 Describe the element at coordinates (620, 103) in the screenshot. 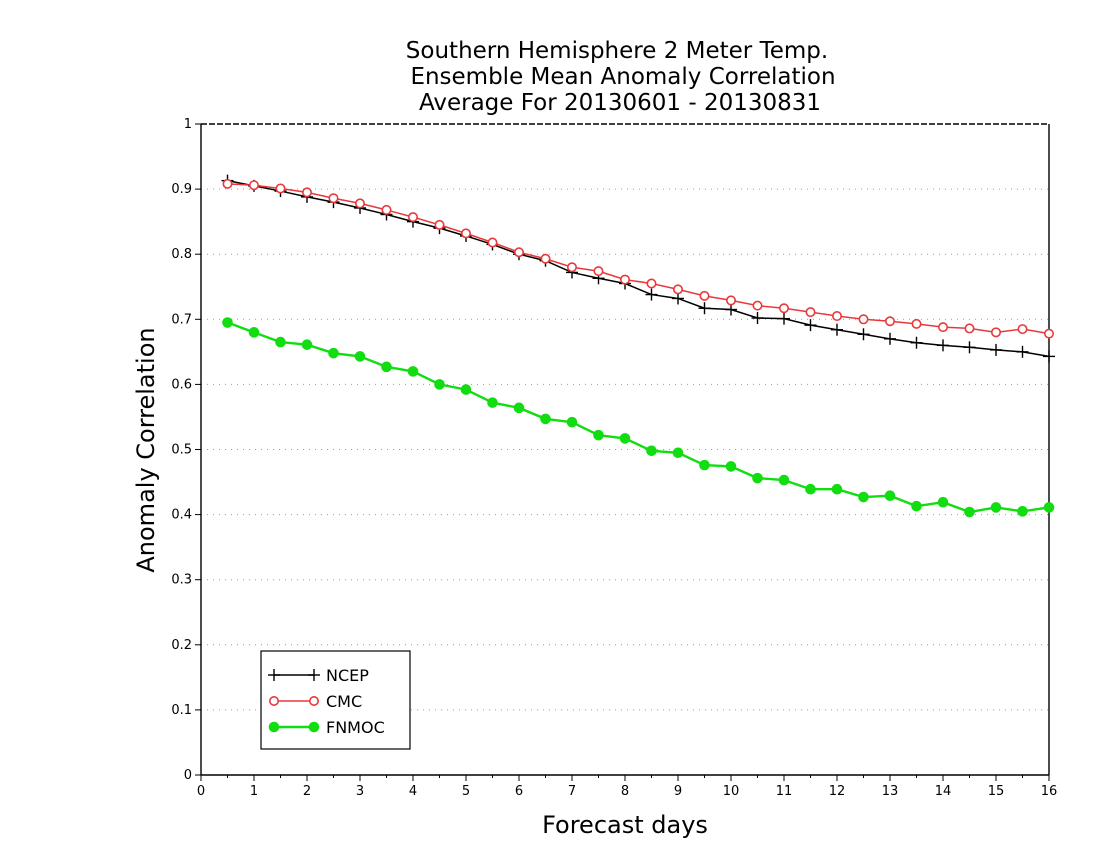

I see `title-line-3: Average For 20130601 - 20130831` at that location.